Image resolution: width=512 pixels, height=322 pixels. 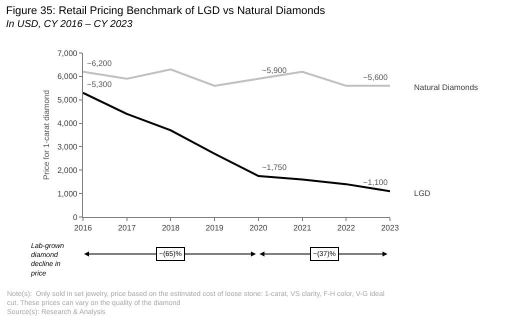 I want to click on annotation: ~5,300, so click(x=99, y=84).